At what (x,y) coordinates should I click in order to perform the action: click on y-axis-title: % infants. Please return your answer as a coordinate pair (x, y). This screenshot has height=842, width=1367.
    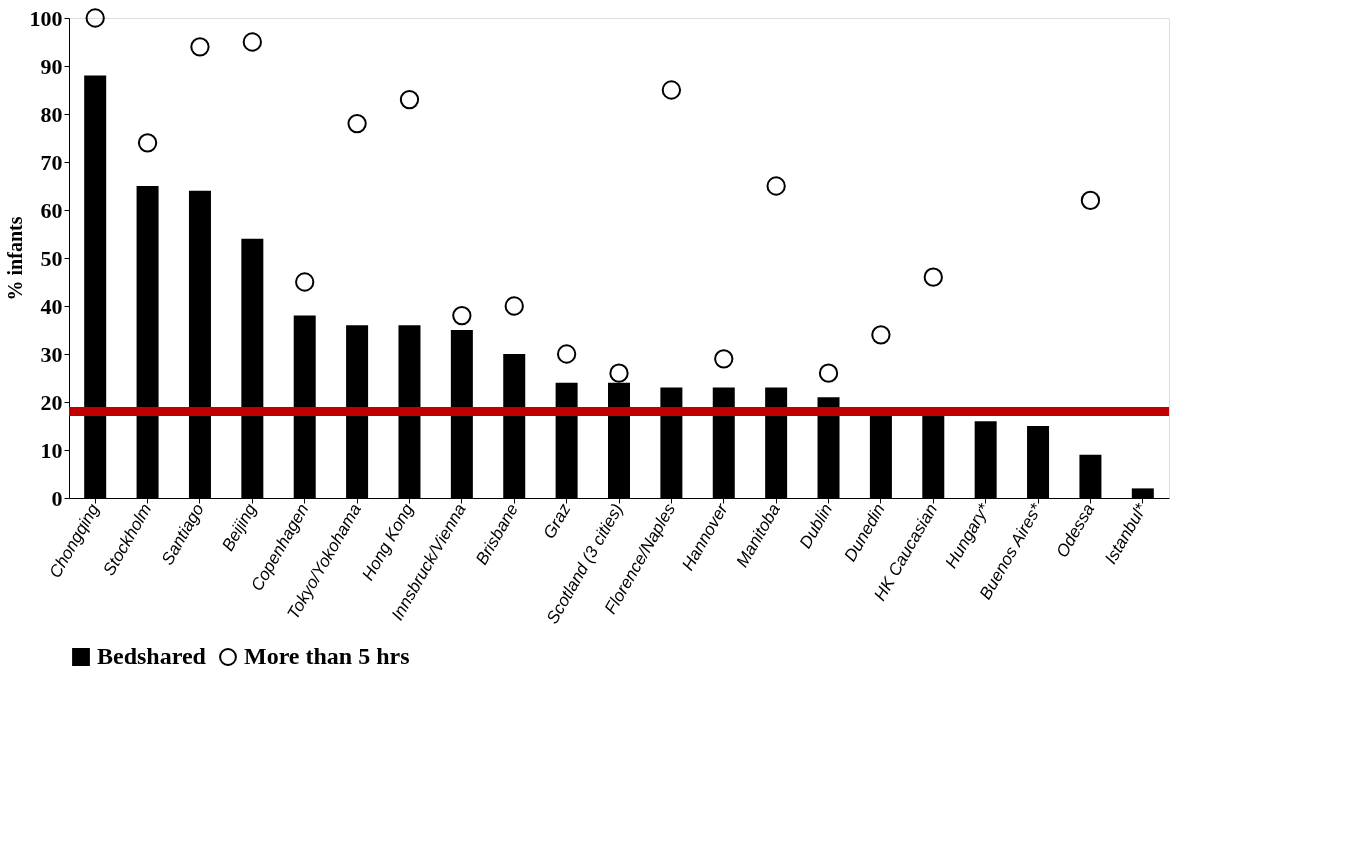
    Looking at the image, I should click on (14, 258).